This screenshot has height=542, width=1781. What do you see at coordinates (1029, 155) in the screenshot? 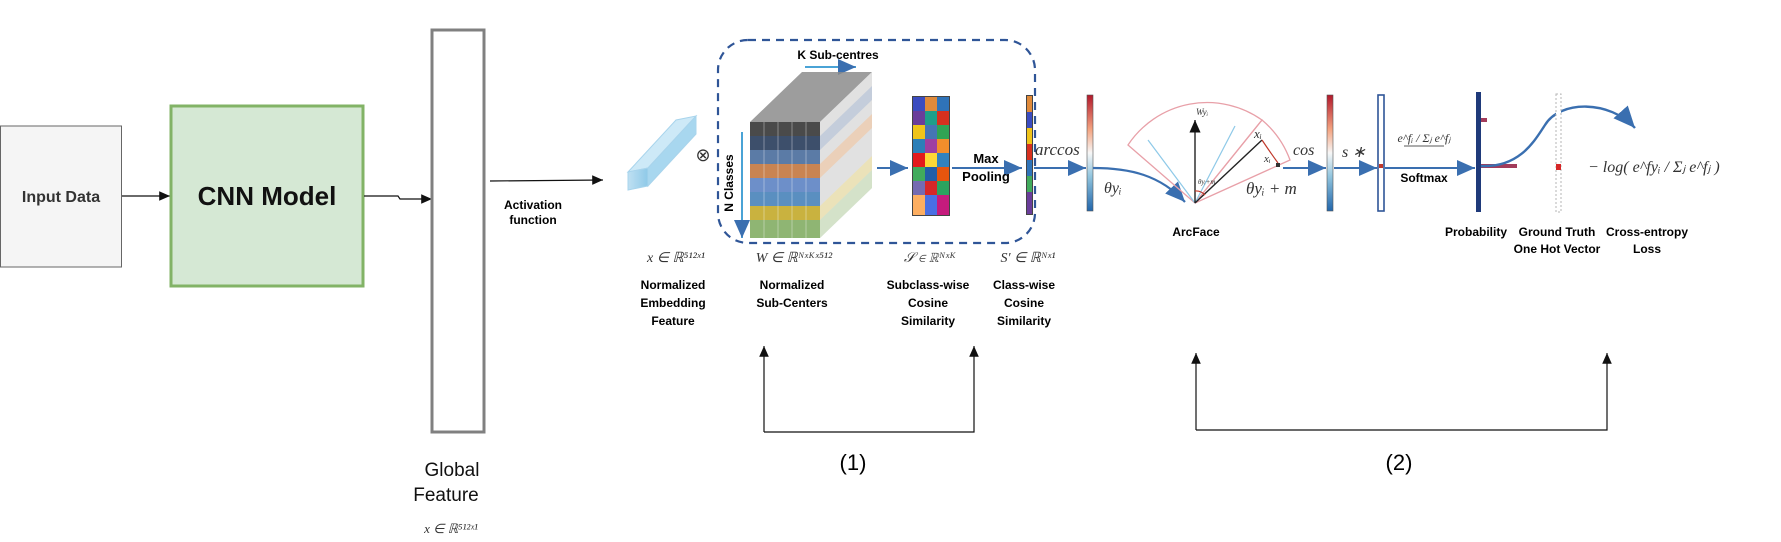
I see `classwise-similarity-vector` at bounding box center [1029, 155].